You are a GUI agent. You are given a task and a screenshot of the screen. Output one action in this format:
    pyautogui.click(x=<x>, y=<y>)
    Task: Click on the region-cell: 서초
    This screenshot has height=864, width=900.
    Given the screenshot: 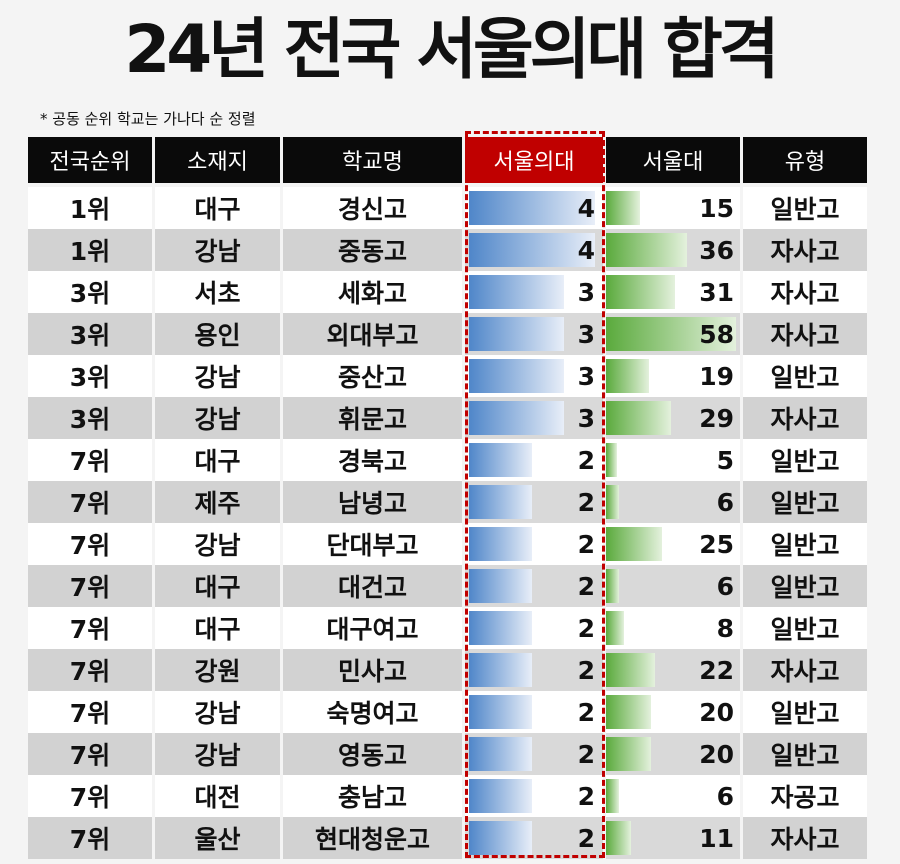 What is the action you would take?
    pyautogui.click(x=217, y=292)
    